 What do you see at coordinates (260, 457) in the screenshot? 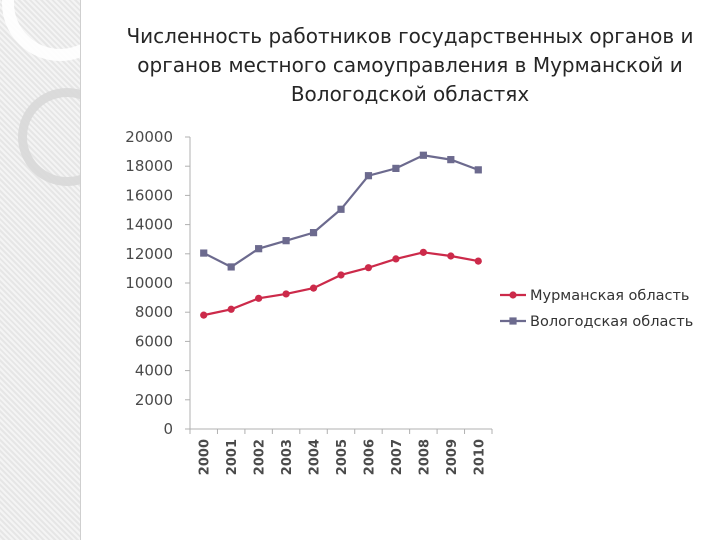
I see `x-tick-label: 2002` at bounding box center [260, 457].